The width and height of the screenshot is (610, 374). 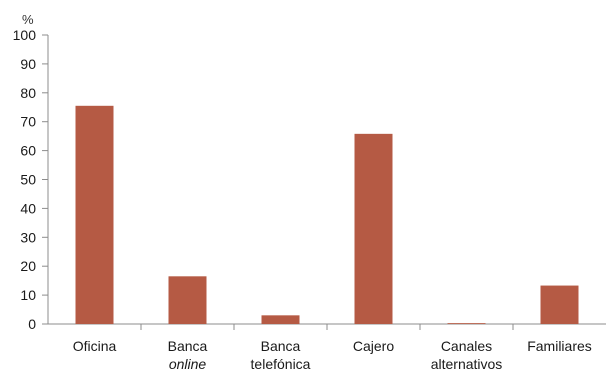 I want to click on y-tick-label: 0, so click(x=32, y=324).